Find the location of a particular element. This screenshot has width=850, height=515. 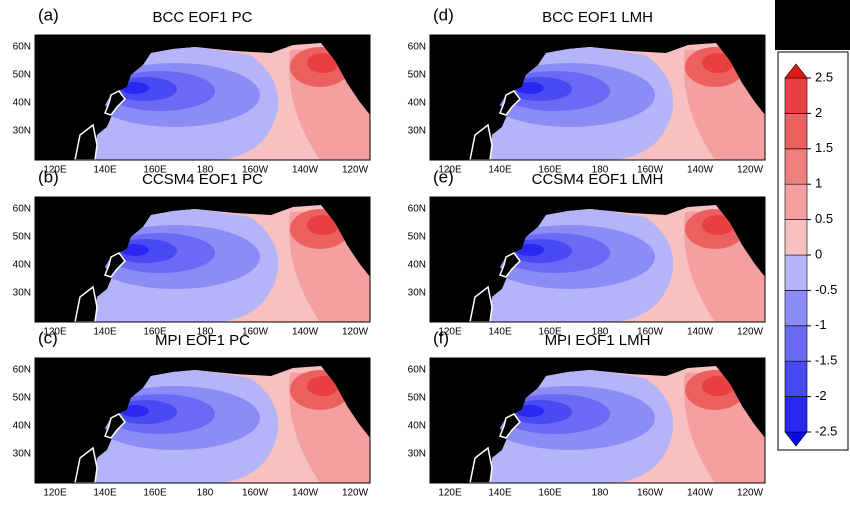

panel-label: (d) is located at coordinates (443, 14).